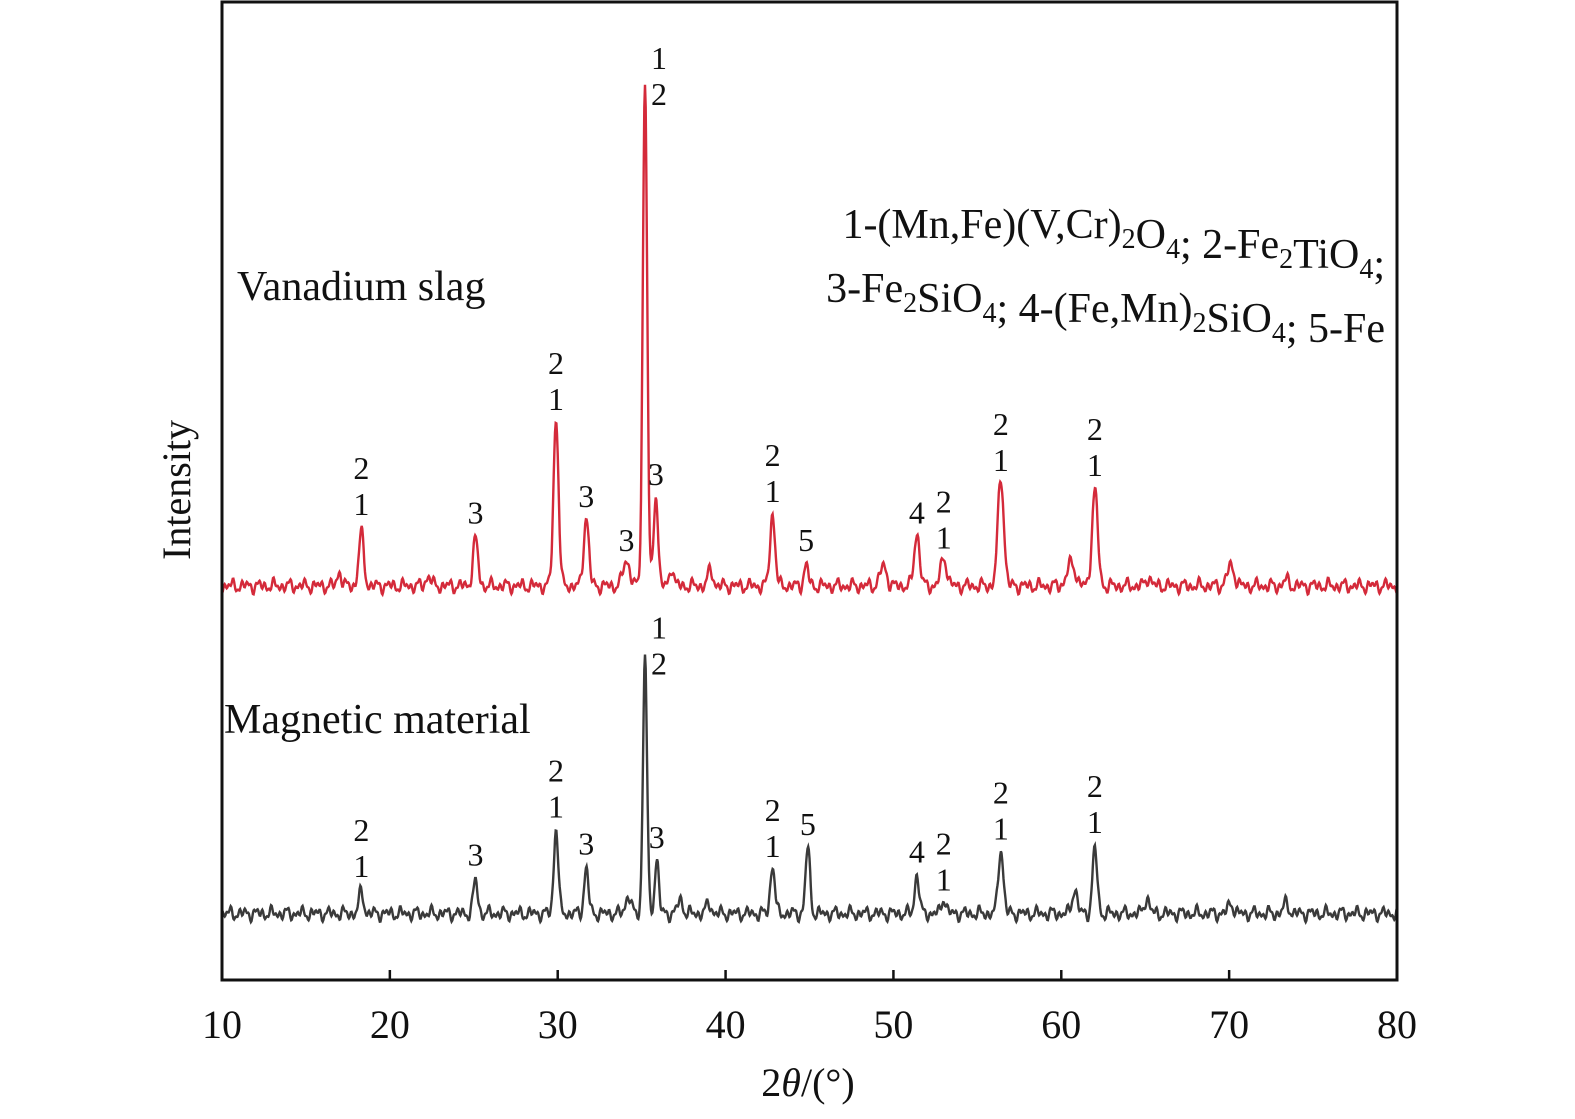  I want to click on x-tick-label: 60, so click(1061, 1024).